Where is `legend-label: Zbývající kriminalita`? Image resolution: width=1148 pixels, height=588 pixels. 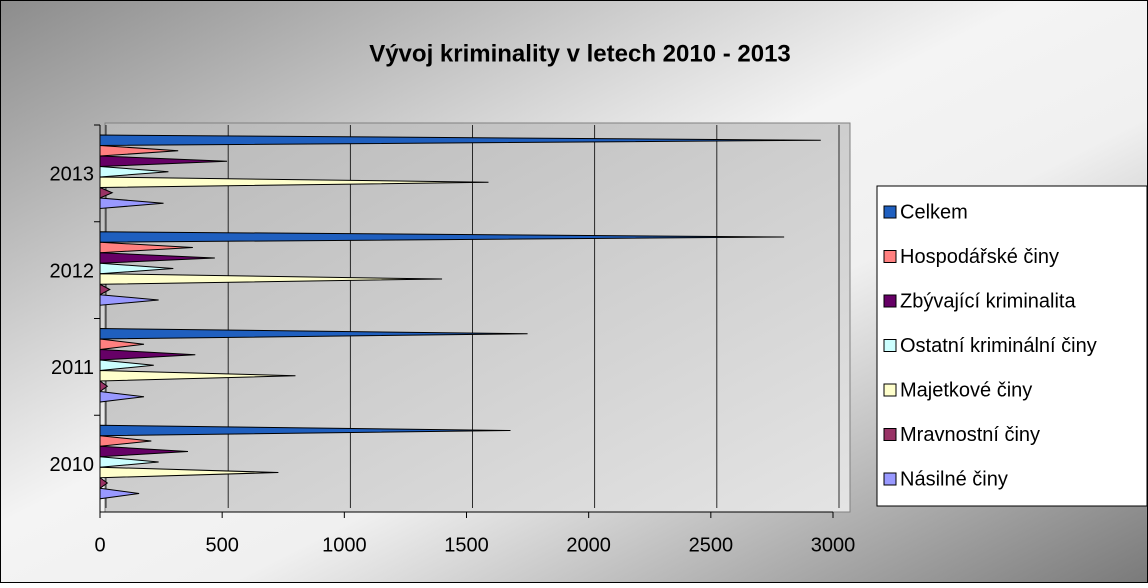
legend-label: Zbývající kriminalita is located at coordinates (988, 301).